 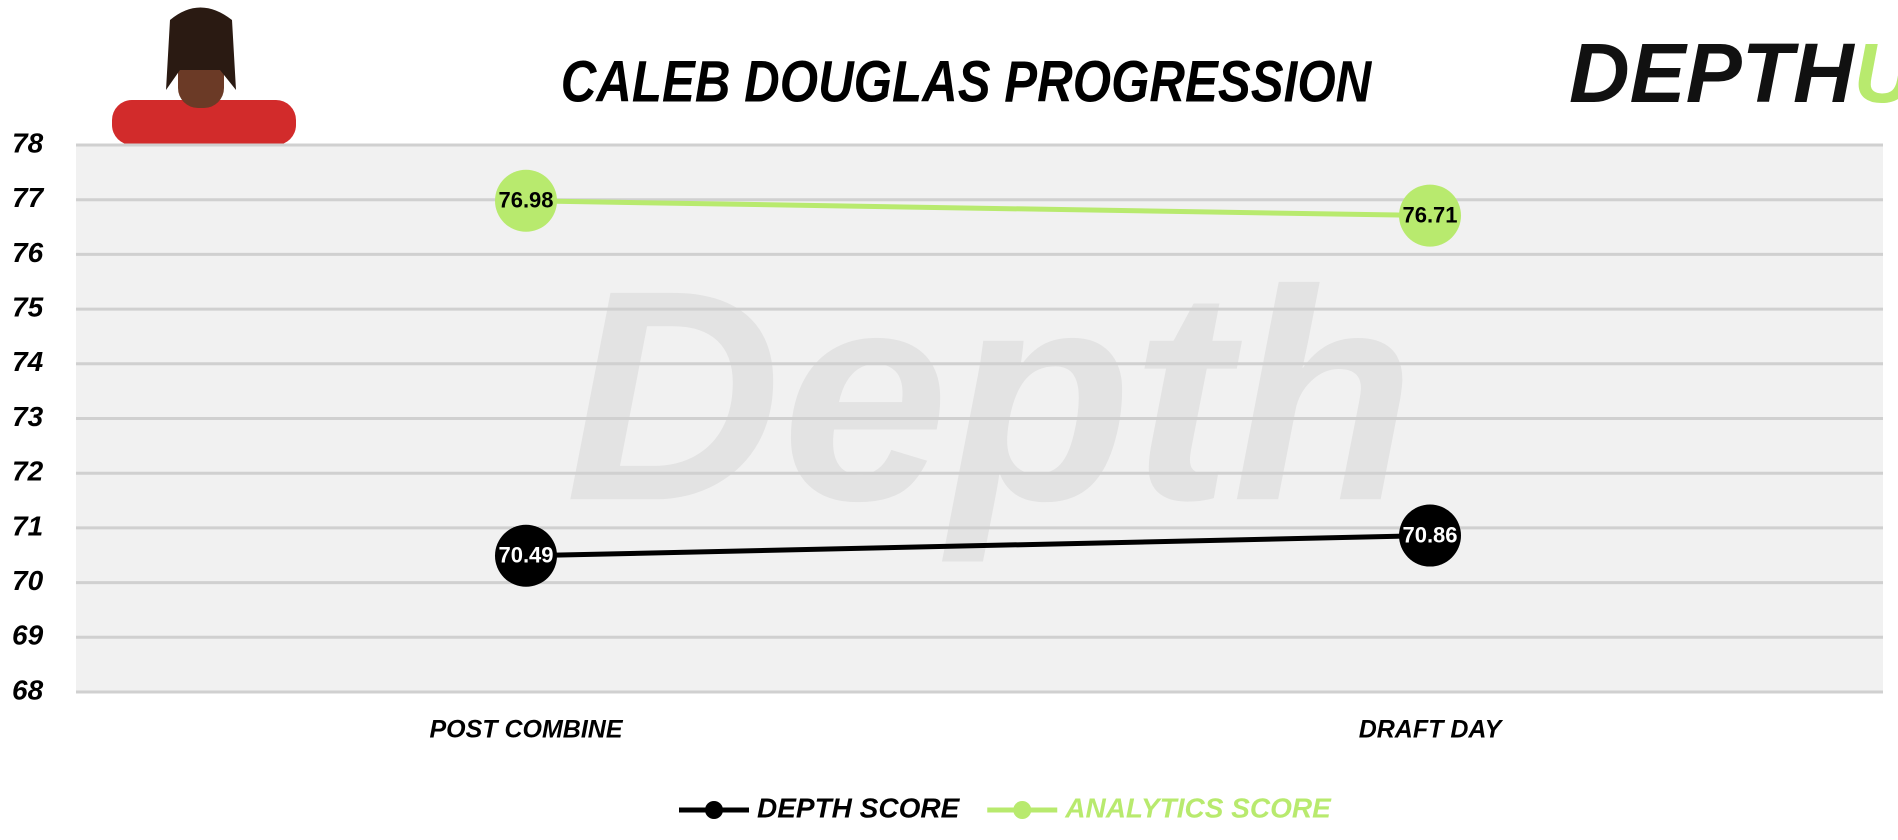 I want to click on y-tick-label: 77, so click(x=28, y=197).